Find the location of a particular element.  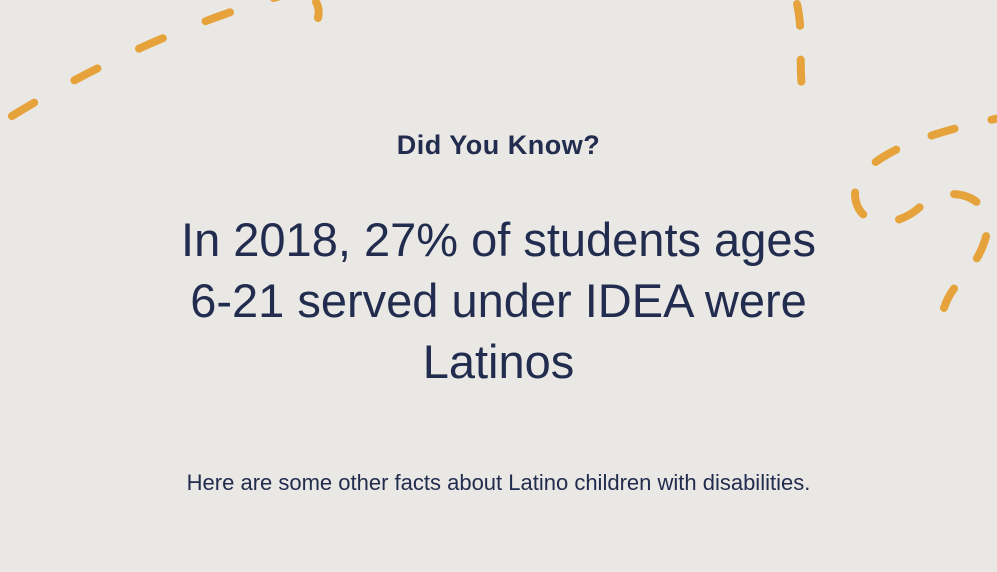

heading-line-3: Latinos is located at coordinates (498, 362).